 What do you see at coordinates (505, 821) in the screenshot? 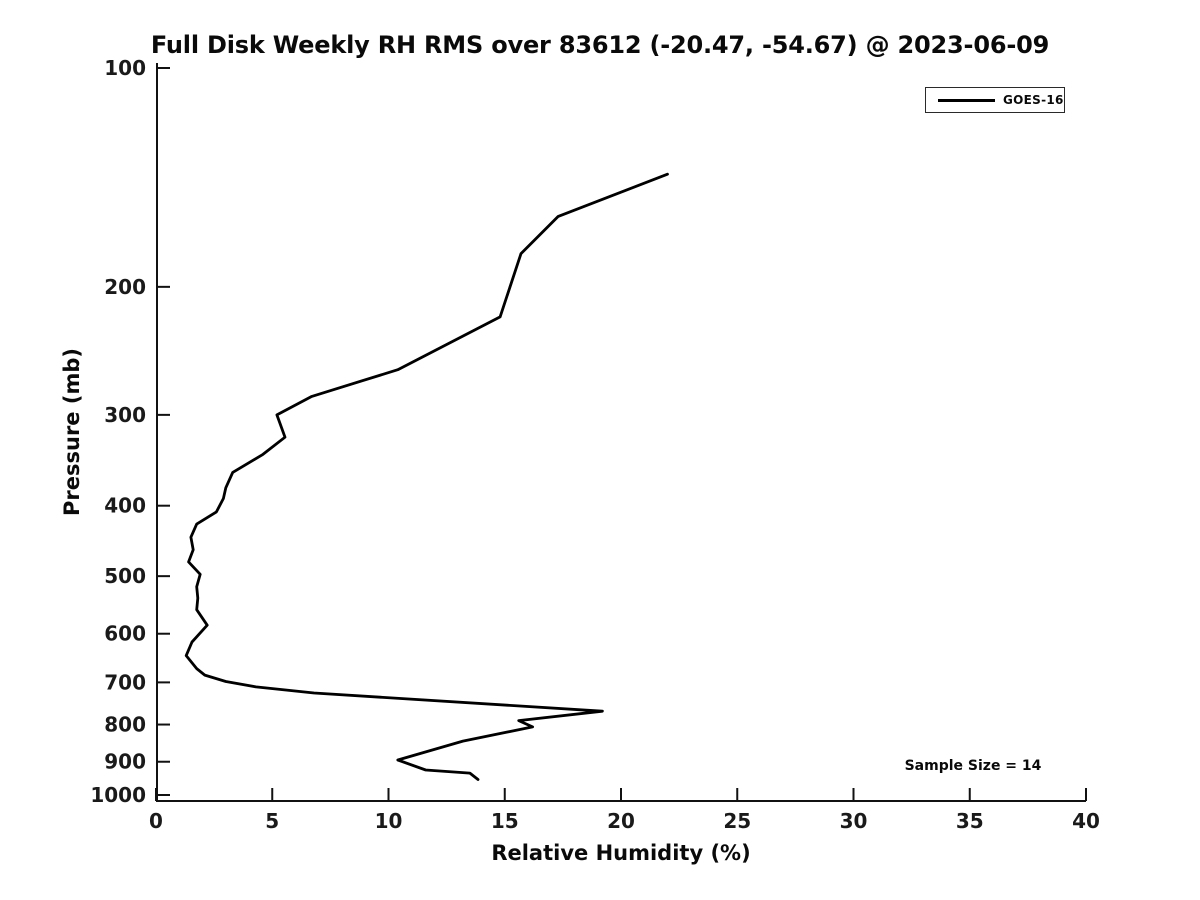
I see `x-axis-tick-label: 15` at bounding box center [505, 821].